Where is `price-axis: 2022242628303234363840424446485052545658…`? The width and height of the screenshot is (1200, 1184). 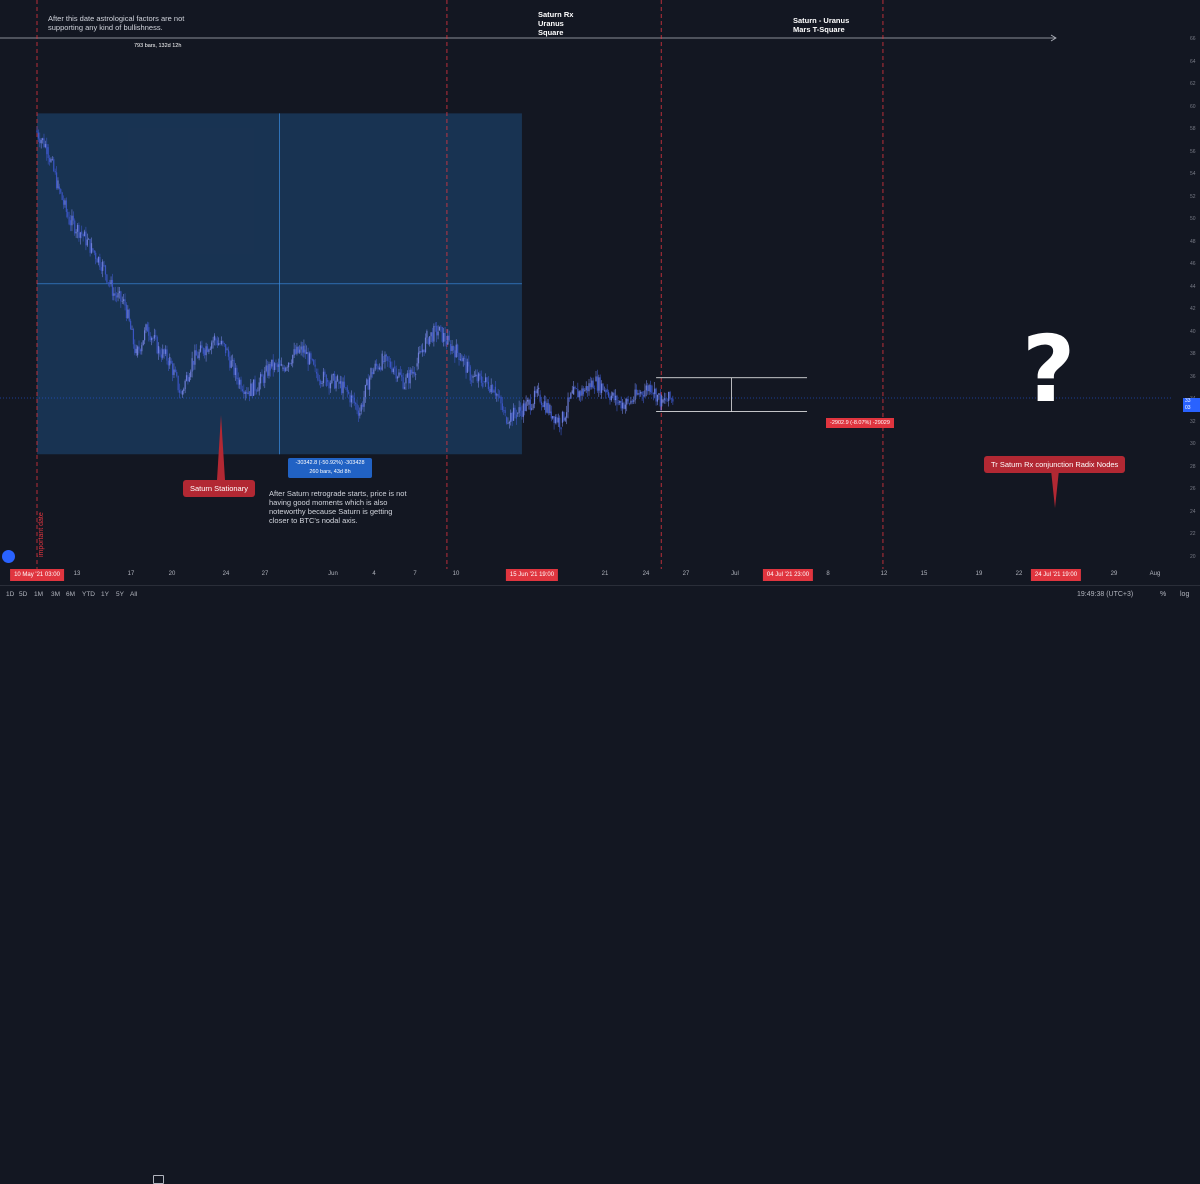 price-axis: 2022242628303234363840424446485052545658… is located at coordinates (1186, 291).